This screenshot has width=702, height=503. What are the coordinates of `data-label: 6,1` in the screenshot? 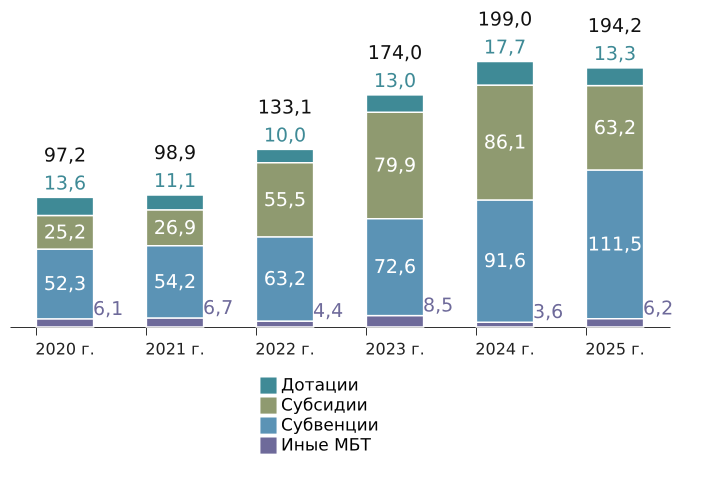 It's located at (108, 309).